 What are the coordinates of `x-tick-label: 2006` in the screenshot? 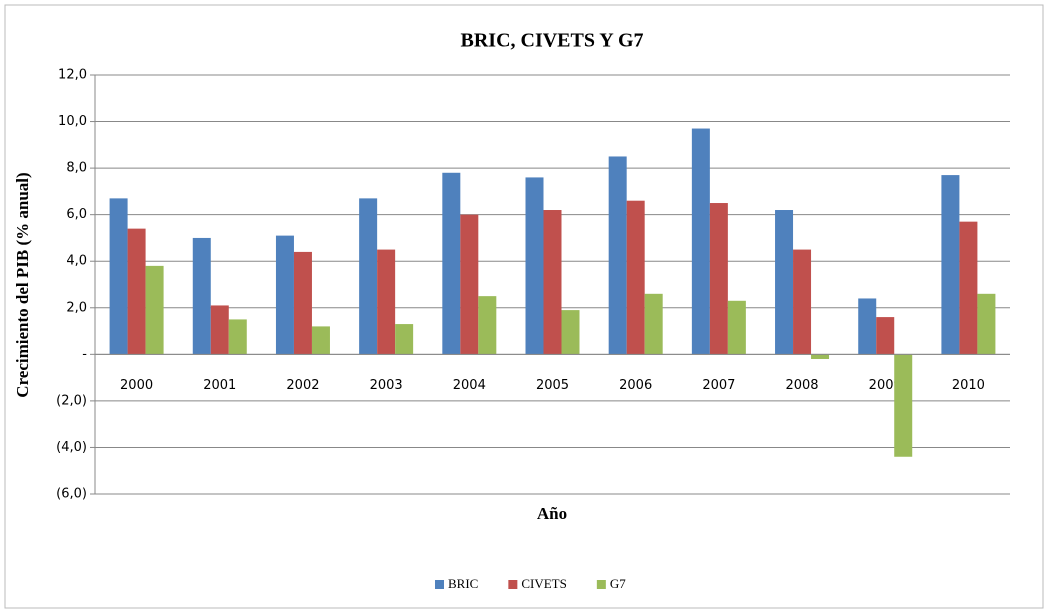 It's located at (635, 385).